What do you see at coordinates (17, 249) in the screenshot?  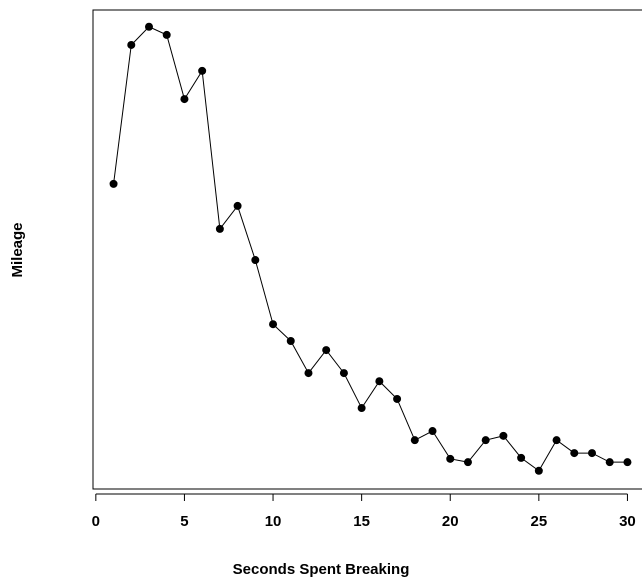 I see `y-axis-label: Mileage` at bounding box center [17, 249].